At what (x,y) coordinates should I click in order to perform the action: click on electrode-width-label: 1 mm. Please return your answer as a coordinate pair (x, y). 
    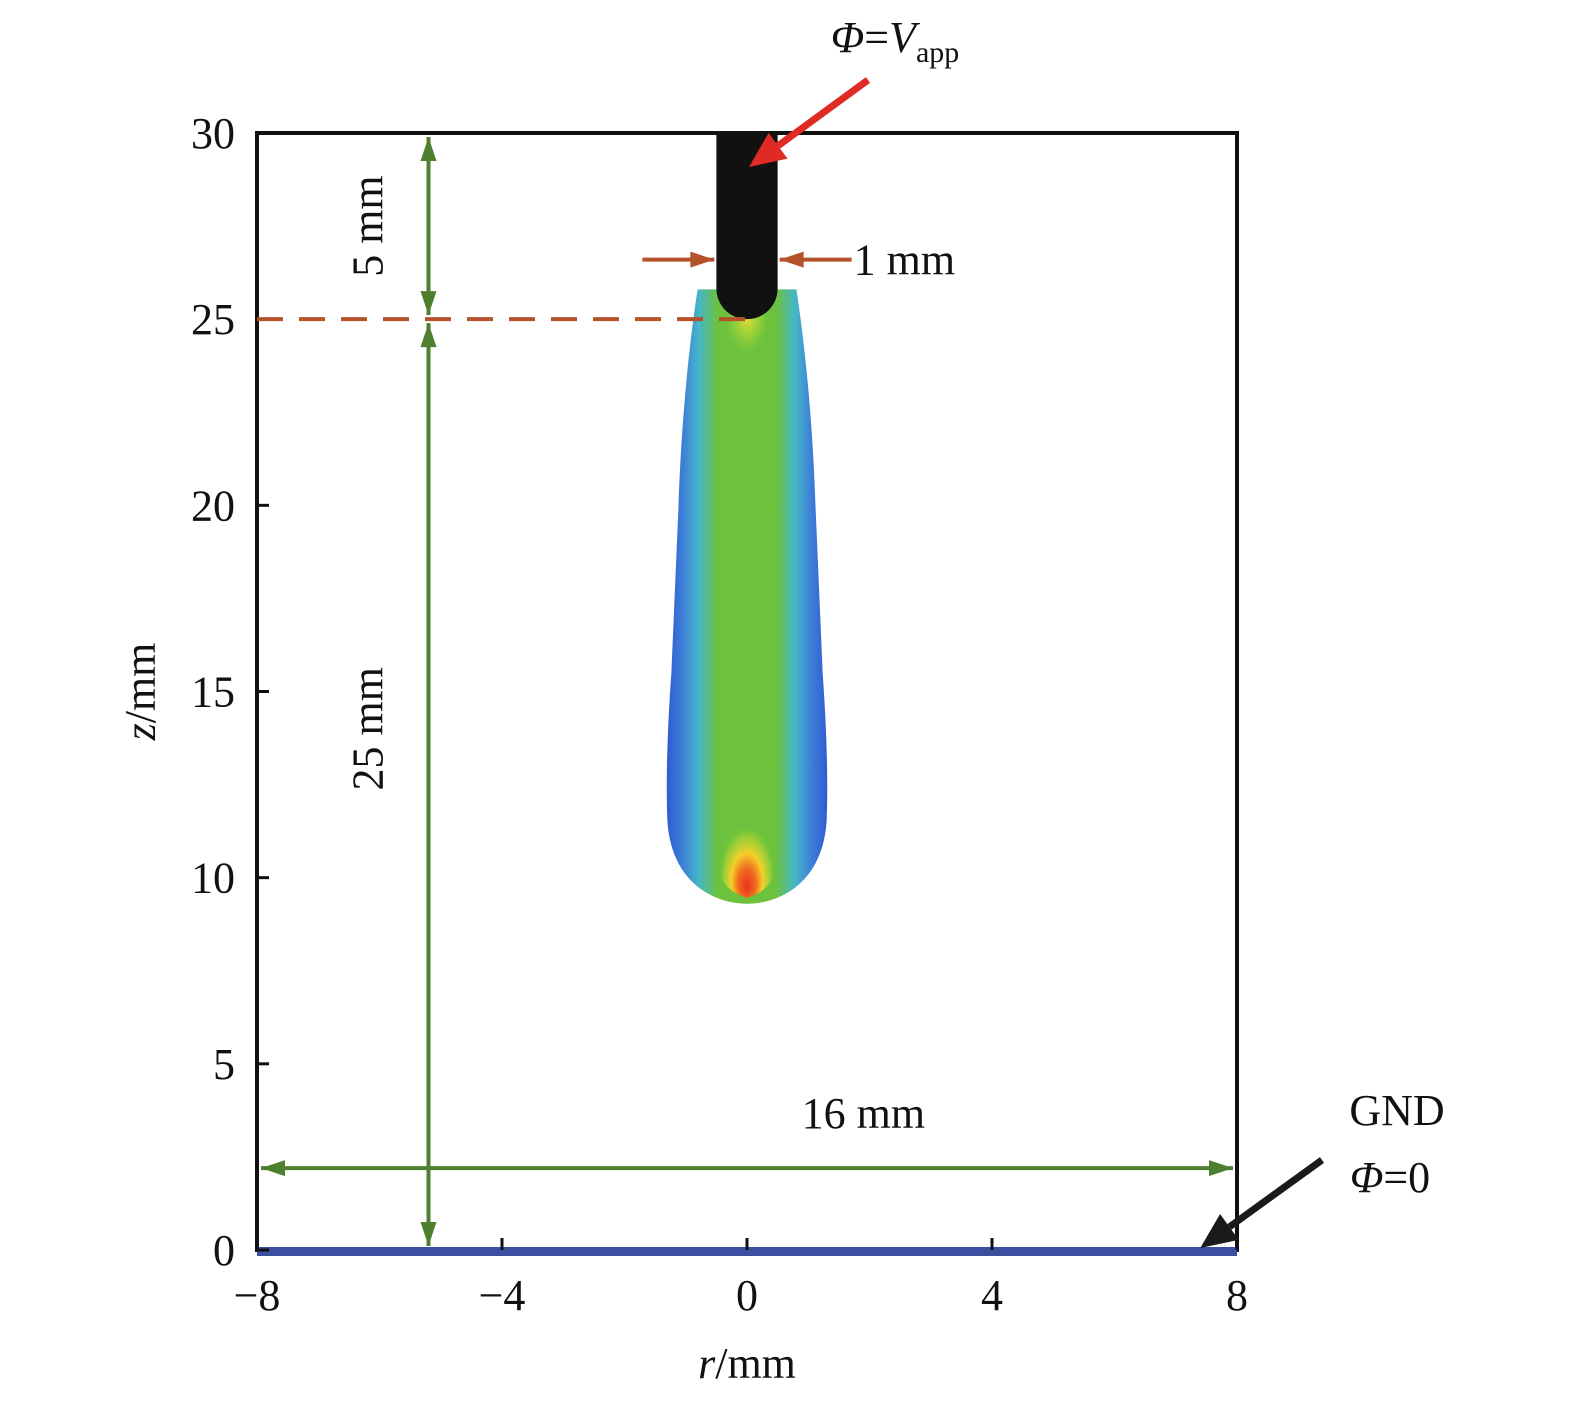
    Looking at the image, I should click on (904, 260).